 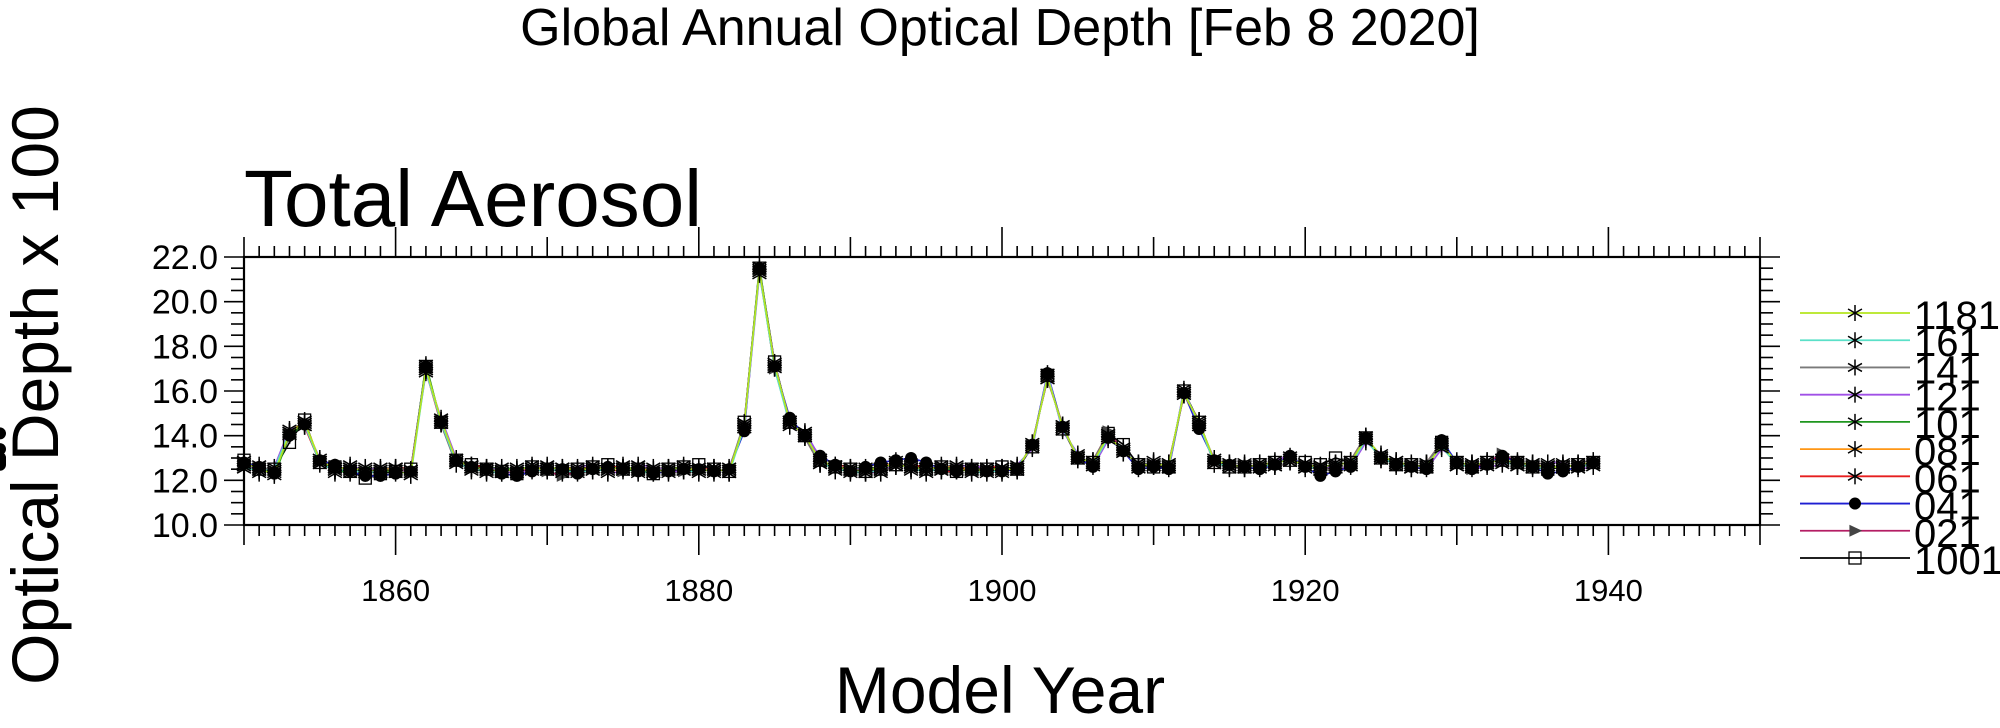 I want to click on y-tick-label: 12.0, so click(x=185, y=481).